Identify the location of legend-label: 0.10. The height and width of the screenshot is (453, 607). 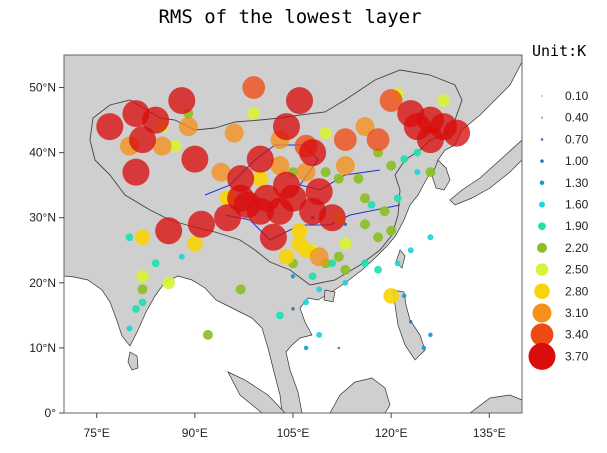
(577, 96).